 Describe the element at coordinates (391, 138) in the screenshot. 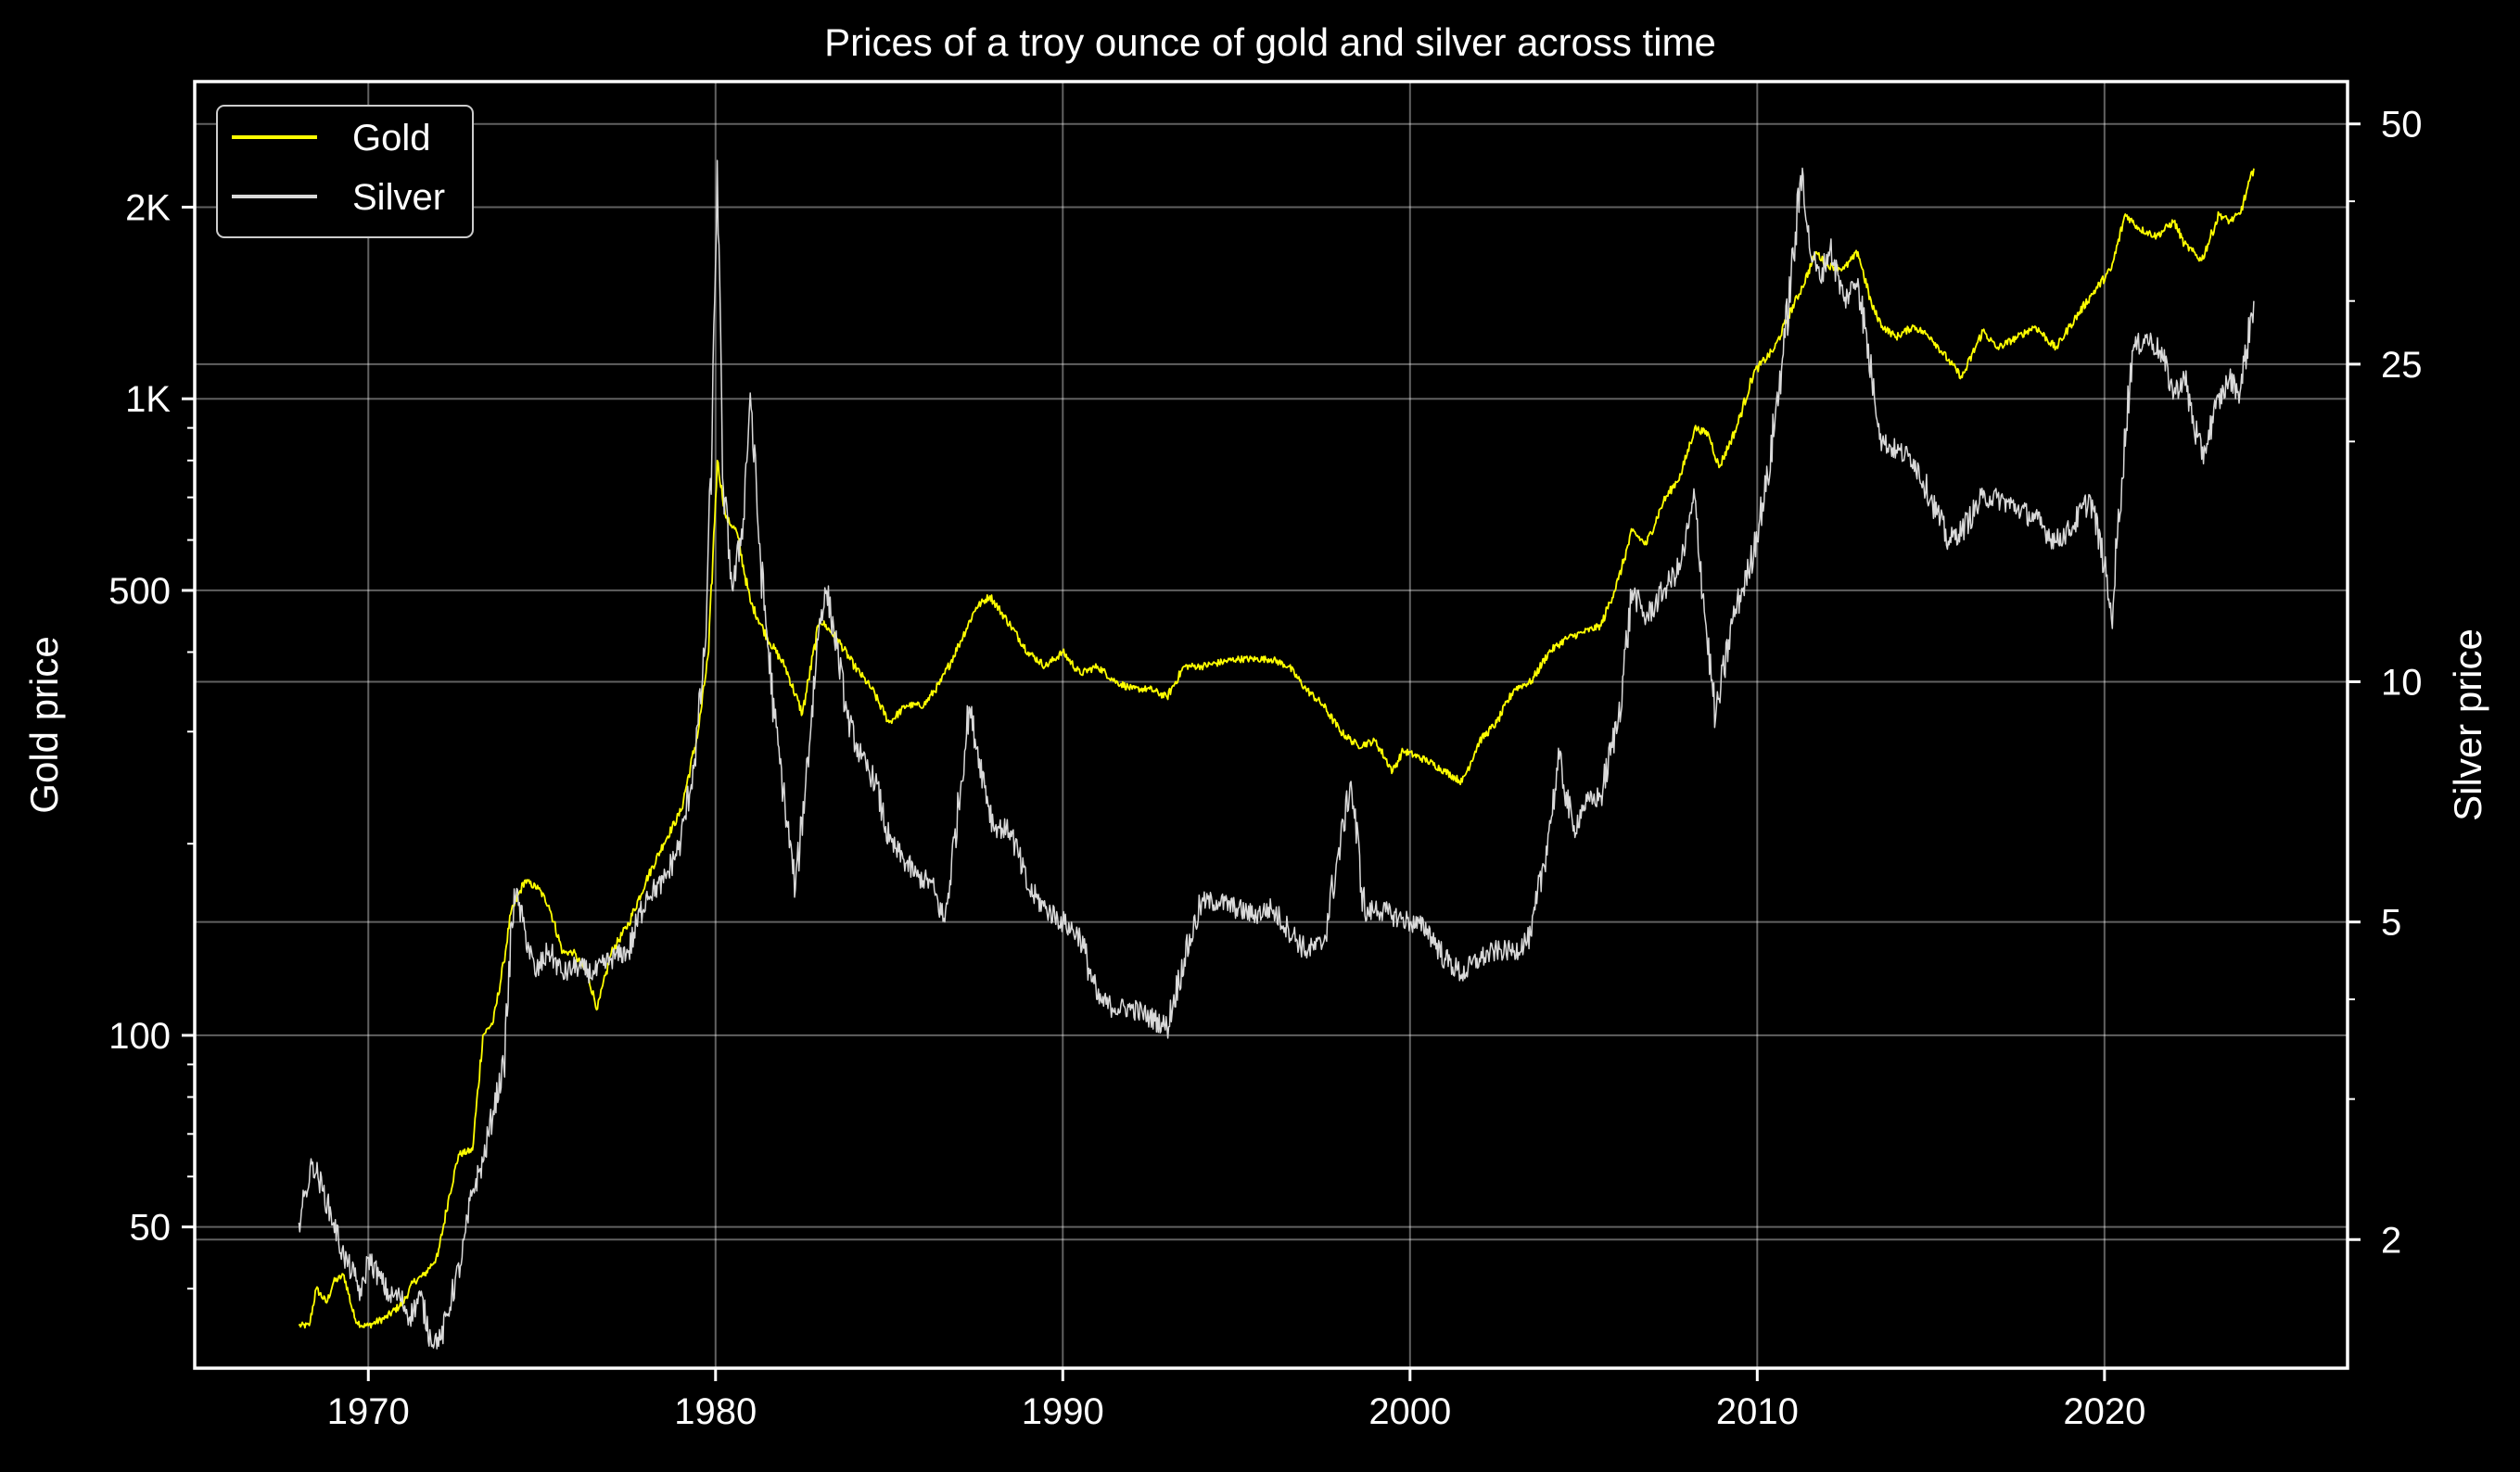

I see `legend-label-gold: Gold` at that location.